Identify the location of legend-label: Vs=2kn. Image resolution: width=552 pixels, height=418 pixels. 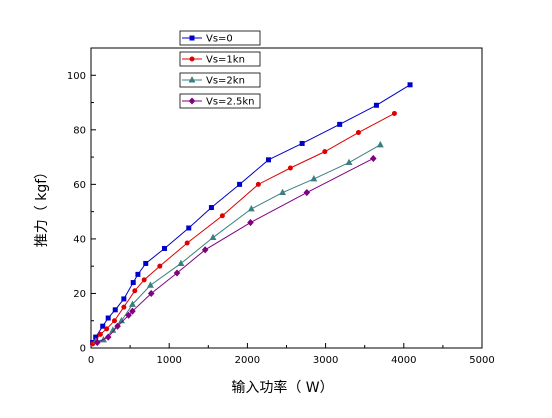
(225, 81).